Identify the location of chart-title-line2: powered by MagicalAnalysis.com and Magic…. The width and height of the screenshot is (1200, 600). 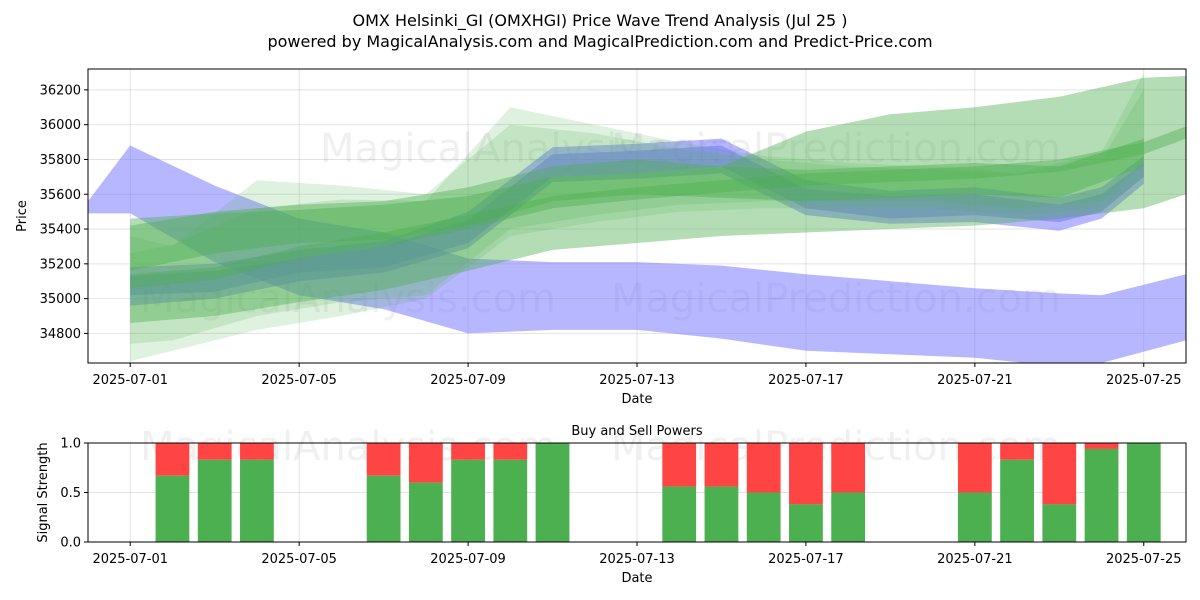
(599, 41).